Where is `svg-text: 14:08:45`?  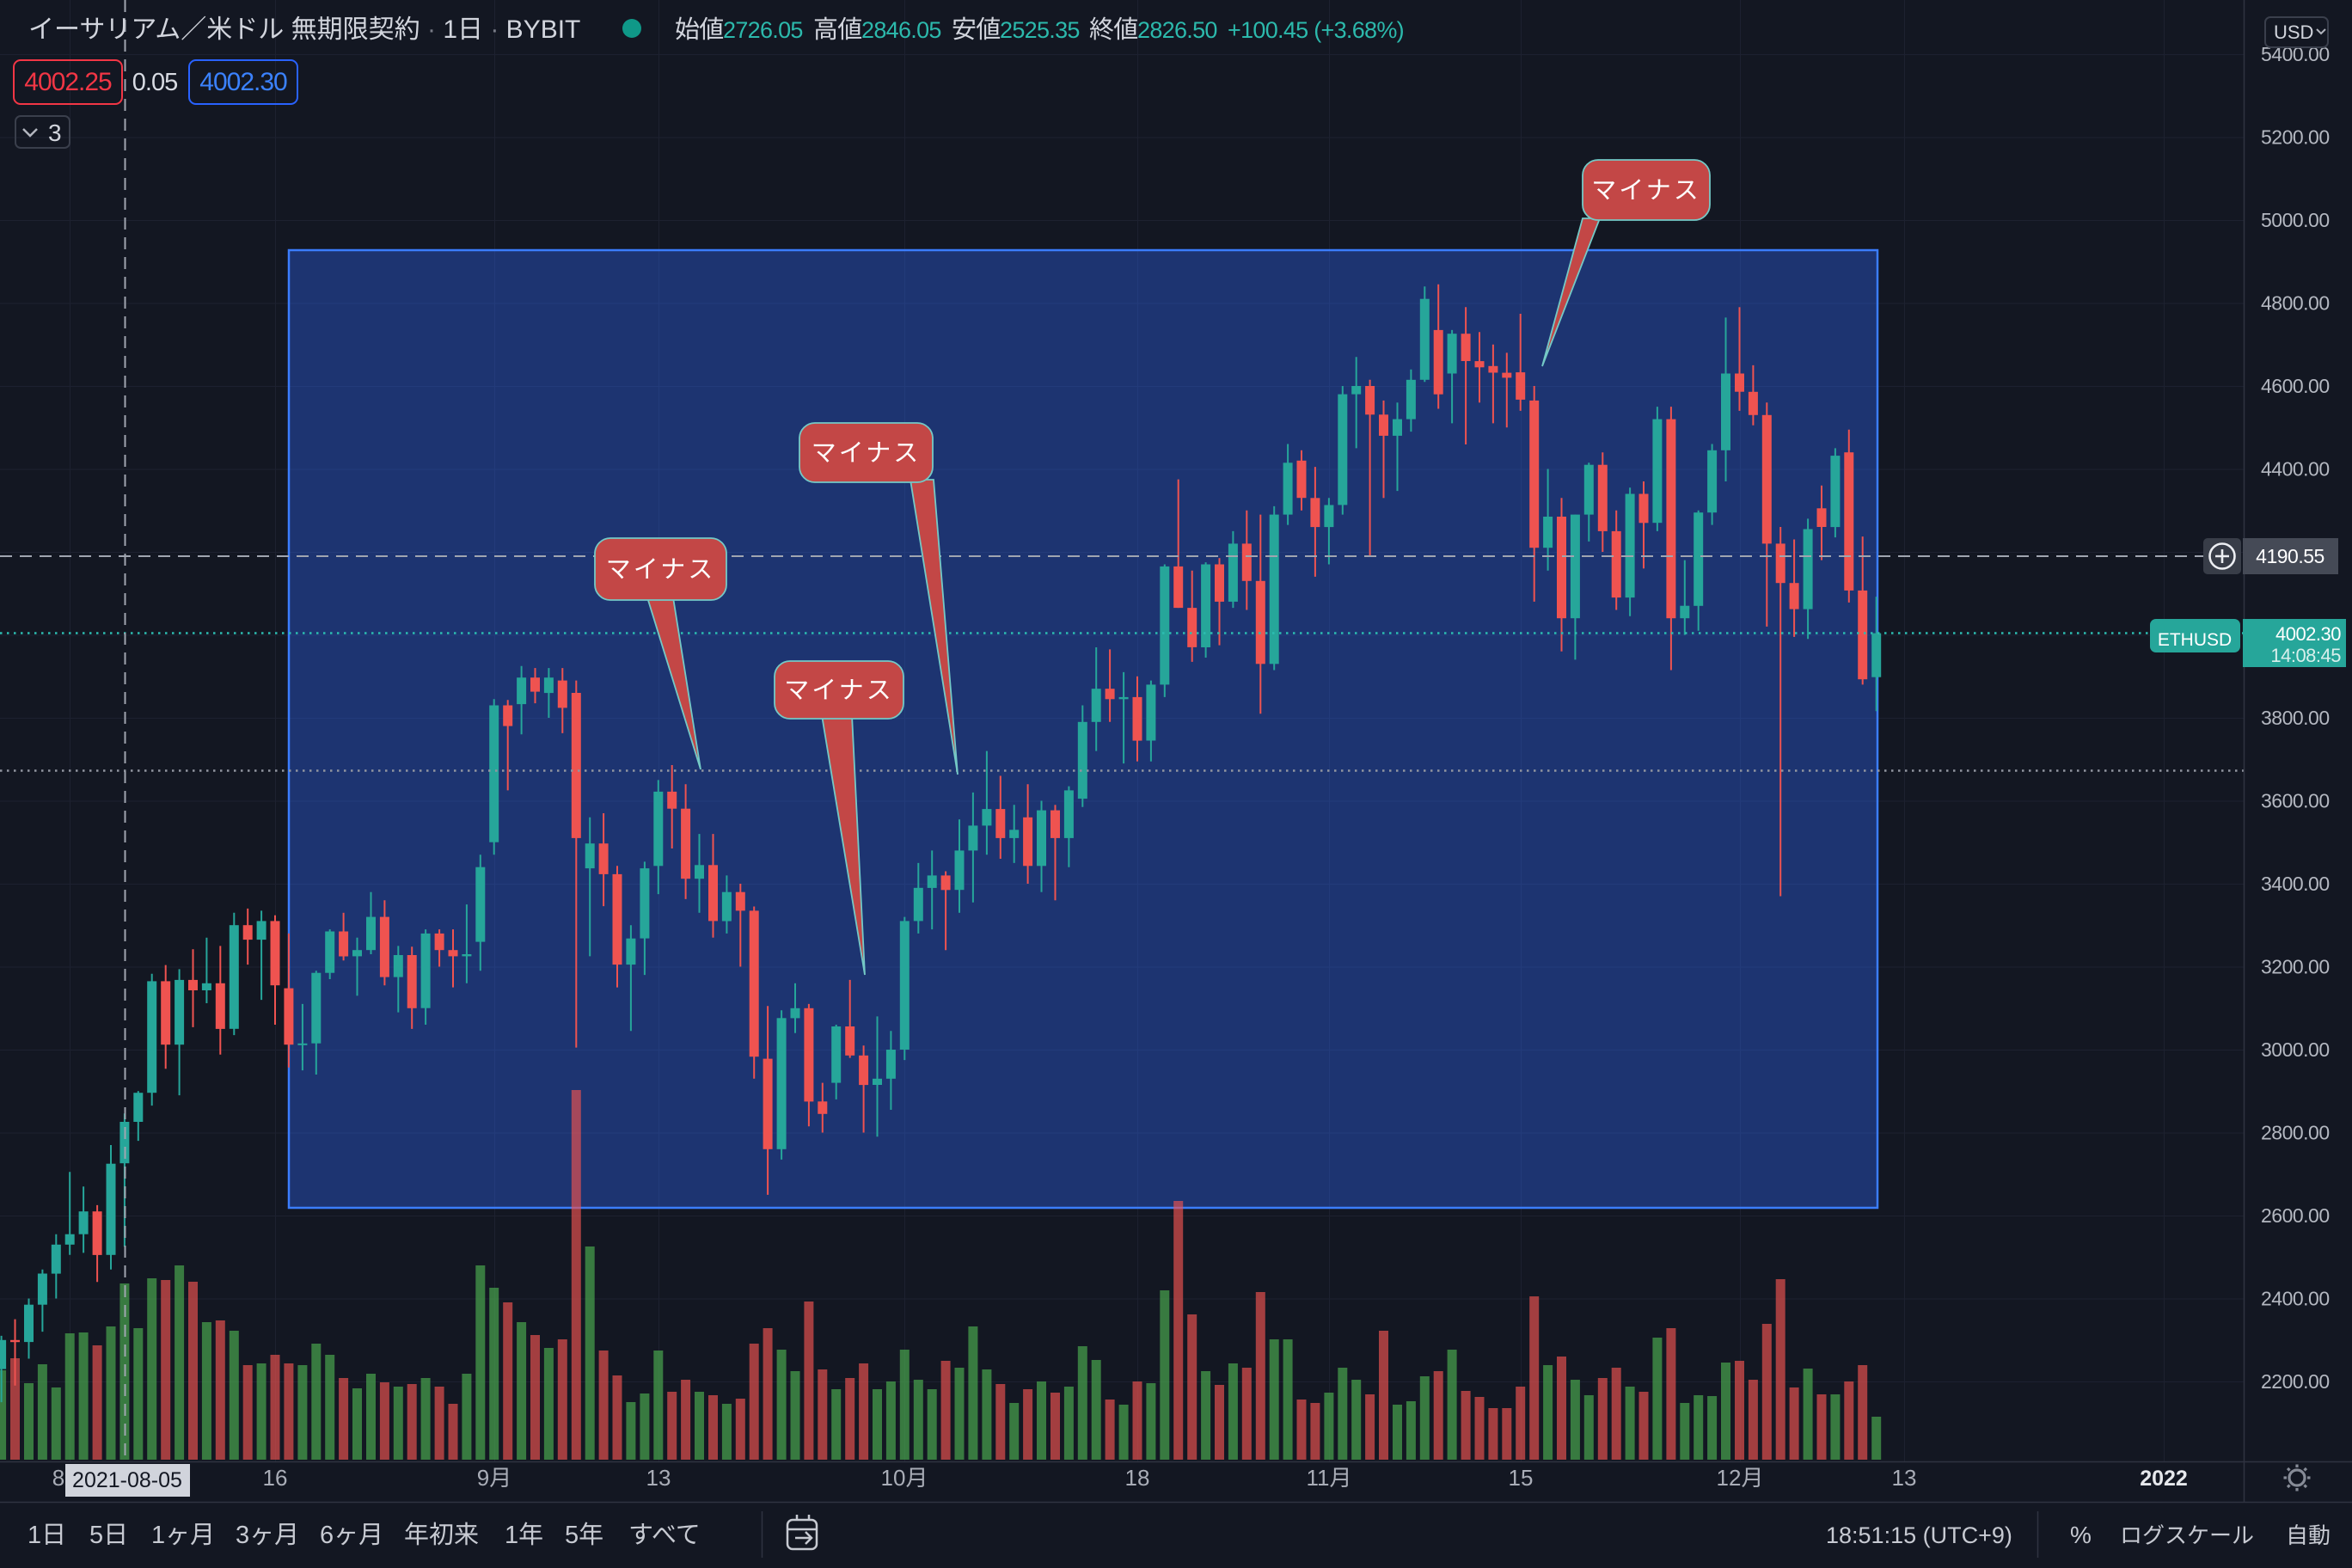 svg-text: 14:08:45 is located at coordinates (2305, 655).